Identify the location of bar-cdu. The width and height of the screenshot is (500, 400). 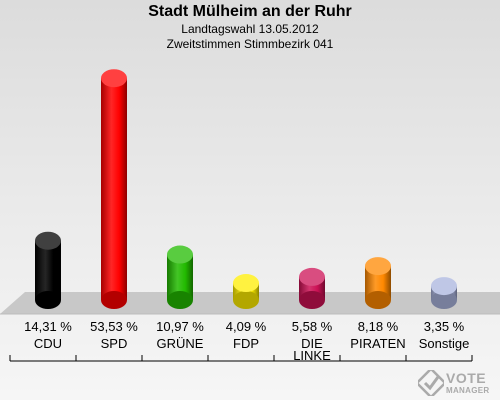
(48, 270).